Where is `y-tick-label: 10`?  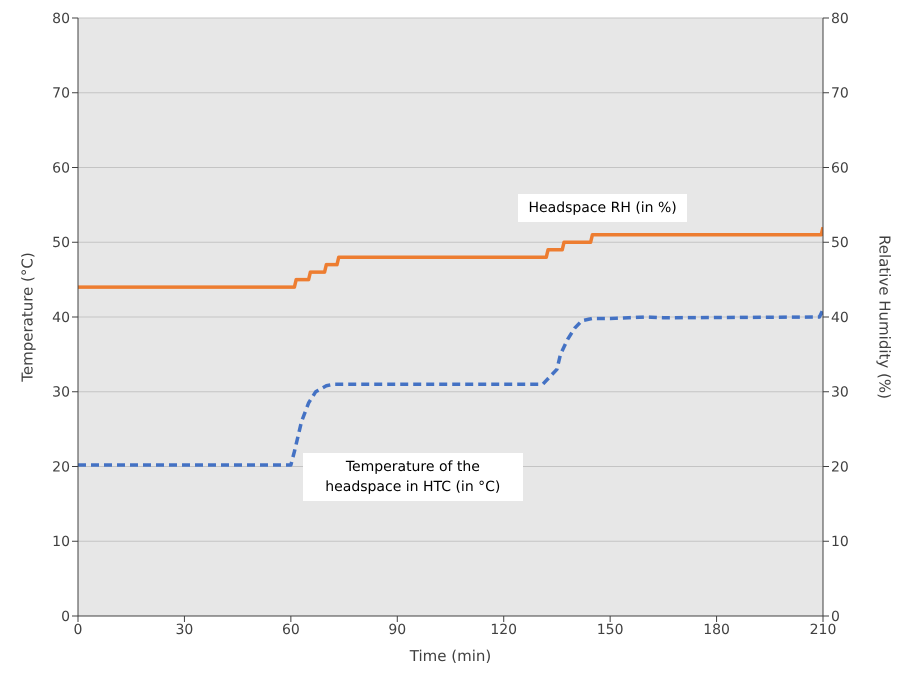 y-tick-label: 10 is located at coordinates (61, 542).